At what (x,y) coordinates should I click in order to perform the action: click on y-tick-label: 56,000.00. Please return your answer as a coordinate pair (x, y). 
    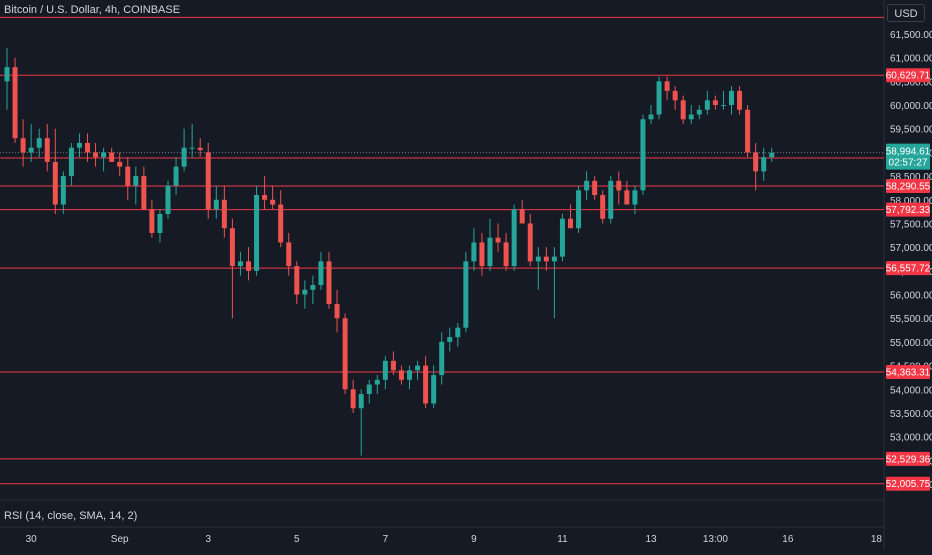
    Looking at the image, I should click on (911, 296).